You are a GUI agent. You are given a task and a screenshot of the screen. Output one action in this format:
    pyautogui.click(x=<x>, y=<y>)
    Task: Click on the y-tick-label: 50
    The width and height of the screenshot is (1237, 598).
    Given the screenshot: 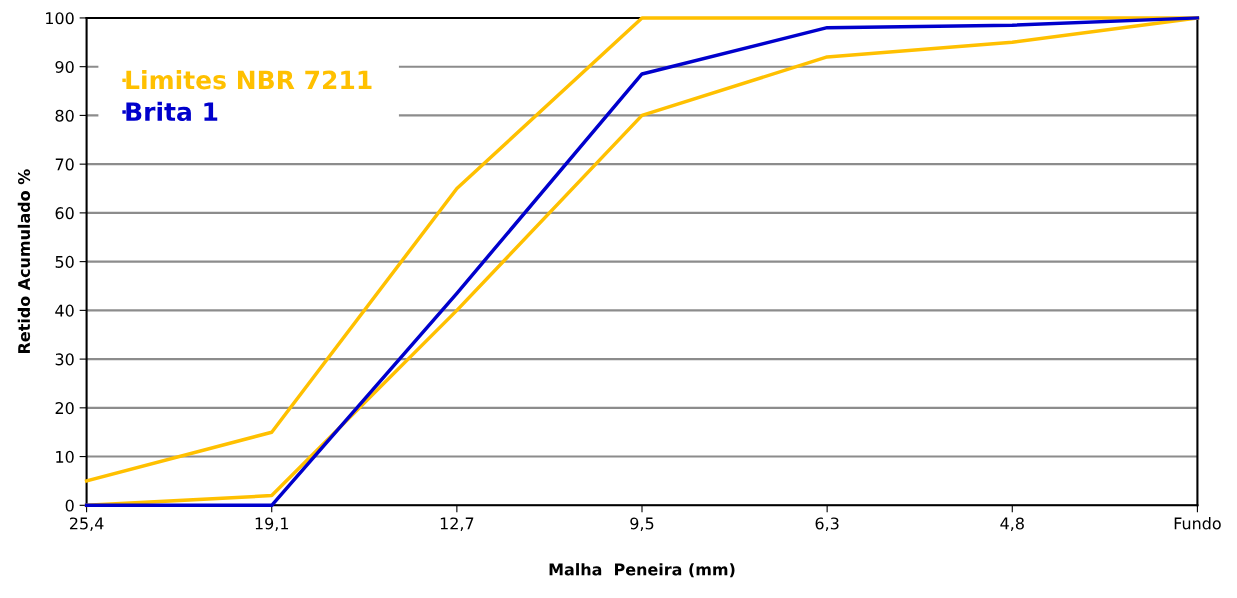 What is the action you would take?
    pyautogui.click(x=64, y=261)
    